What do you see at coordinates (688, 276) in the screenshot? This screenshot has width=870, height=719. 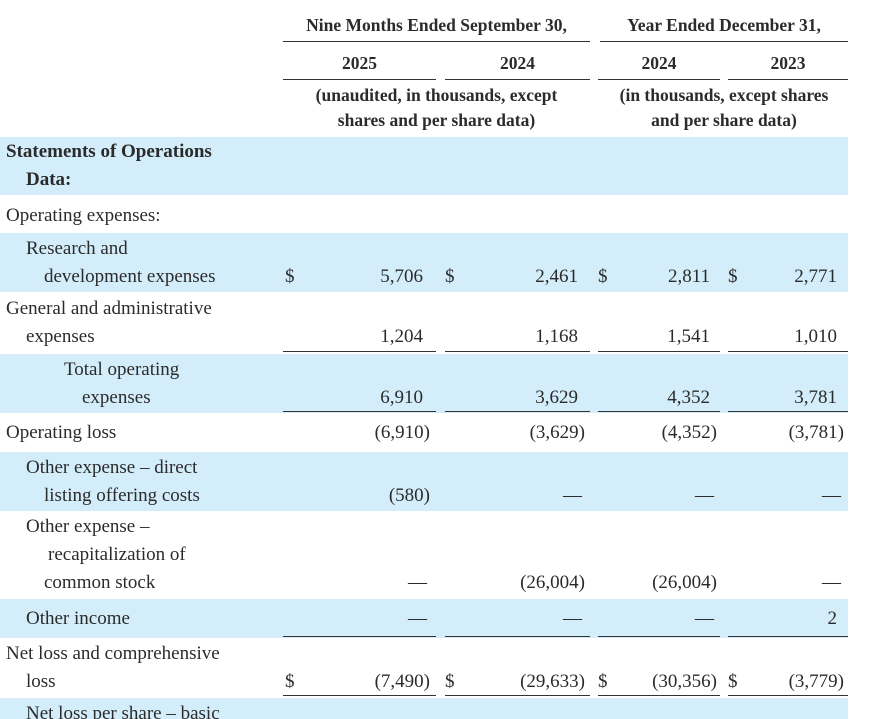 I see `cell-value: 2,811` at bounding box center [688, 276].